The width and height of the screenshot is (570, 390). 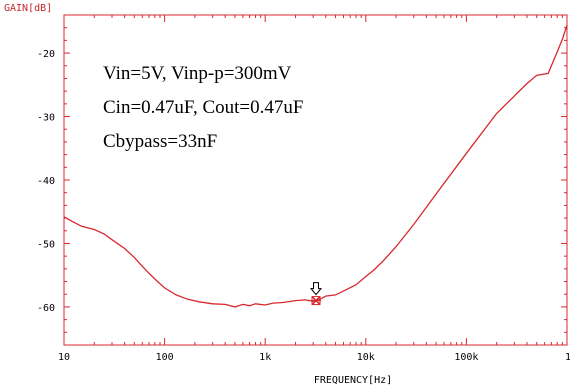 What do you see at coordinates (366, 357) in the screenshot?
I see `x-tick-label: 10k` at bounding box center [366, 357].